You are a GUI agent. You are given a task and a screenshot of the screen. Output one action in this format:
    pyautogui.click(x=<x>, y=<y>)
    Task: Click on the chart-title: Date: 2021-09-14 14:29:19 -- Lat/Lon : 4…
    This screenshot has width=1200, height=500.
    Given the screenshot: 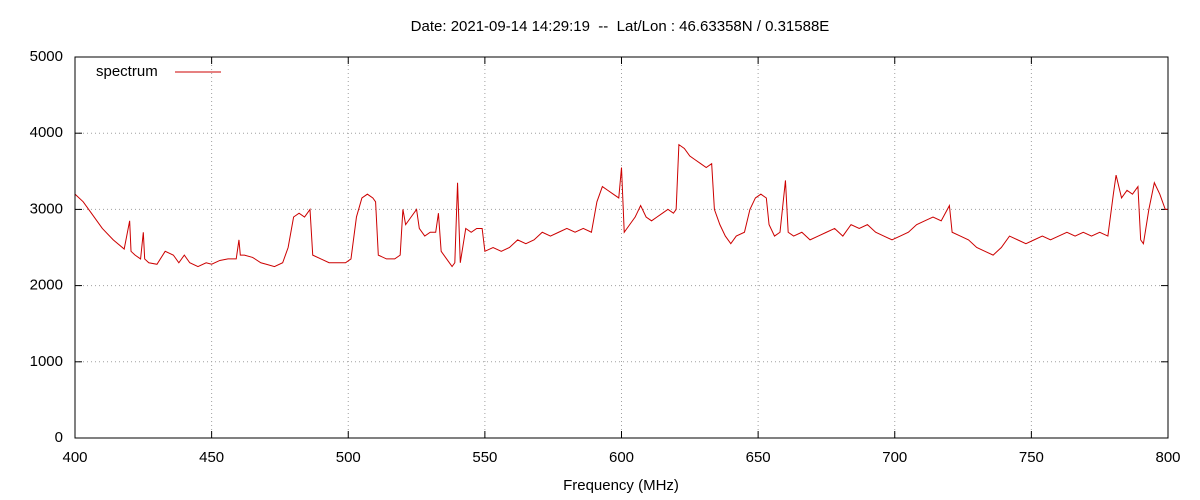 What is the action you would take?
    pyautogui.click(x=620, y=26)
    